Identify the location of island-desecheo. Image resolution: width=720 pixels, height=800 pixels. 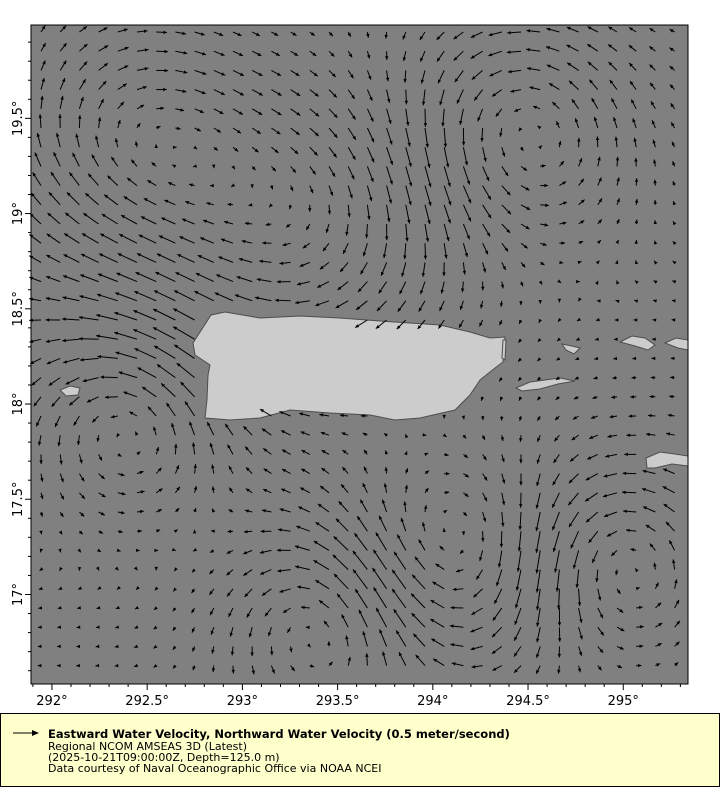
(504, 350).